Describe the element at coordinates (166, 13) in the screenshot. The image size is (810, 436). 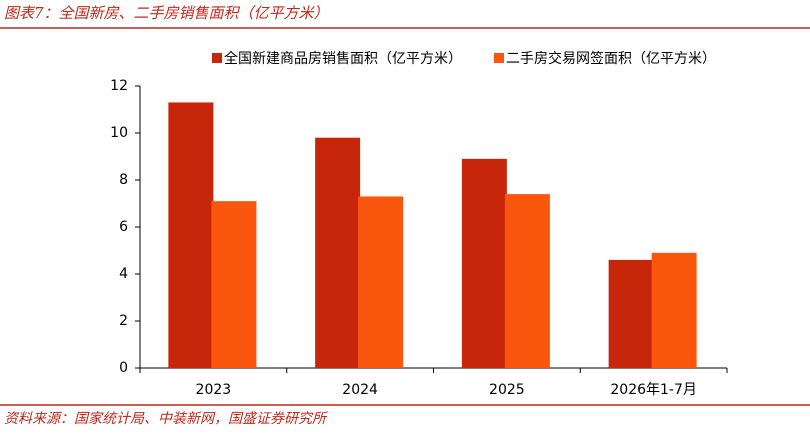
I see `chart-title: 图表7：全国新房、二手房销售面积（亿平方米）` at that location.